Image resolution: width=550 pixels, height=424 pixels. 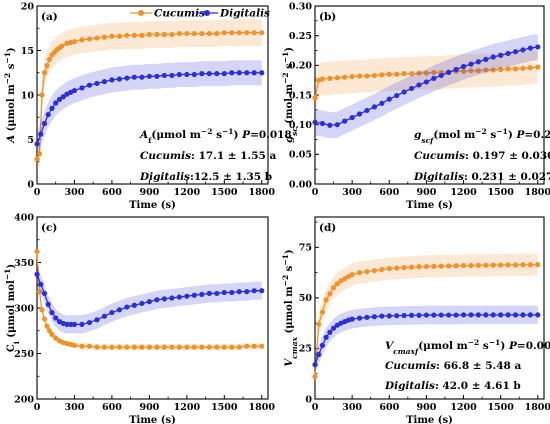 I want to click on y-axis-title: Vcmax (μmol m−2 s−1), so click(x=290, y=307).